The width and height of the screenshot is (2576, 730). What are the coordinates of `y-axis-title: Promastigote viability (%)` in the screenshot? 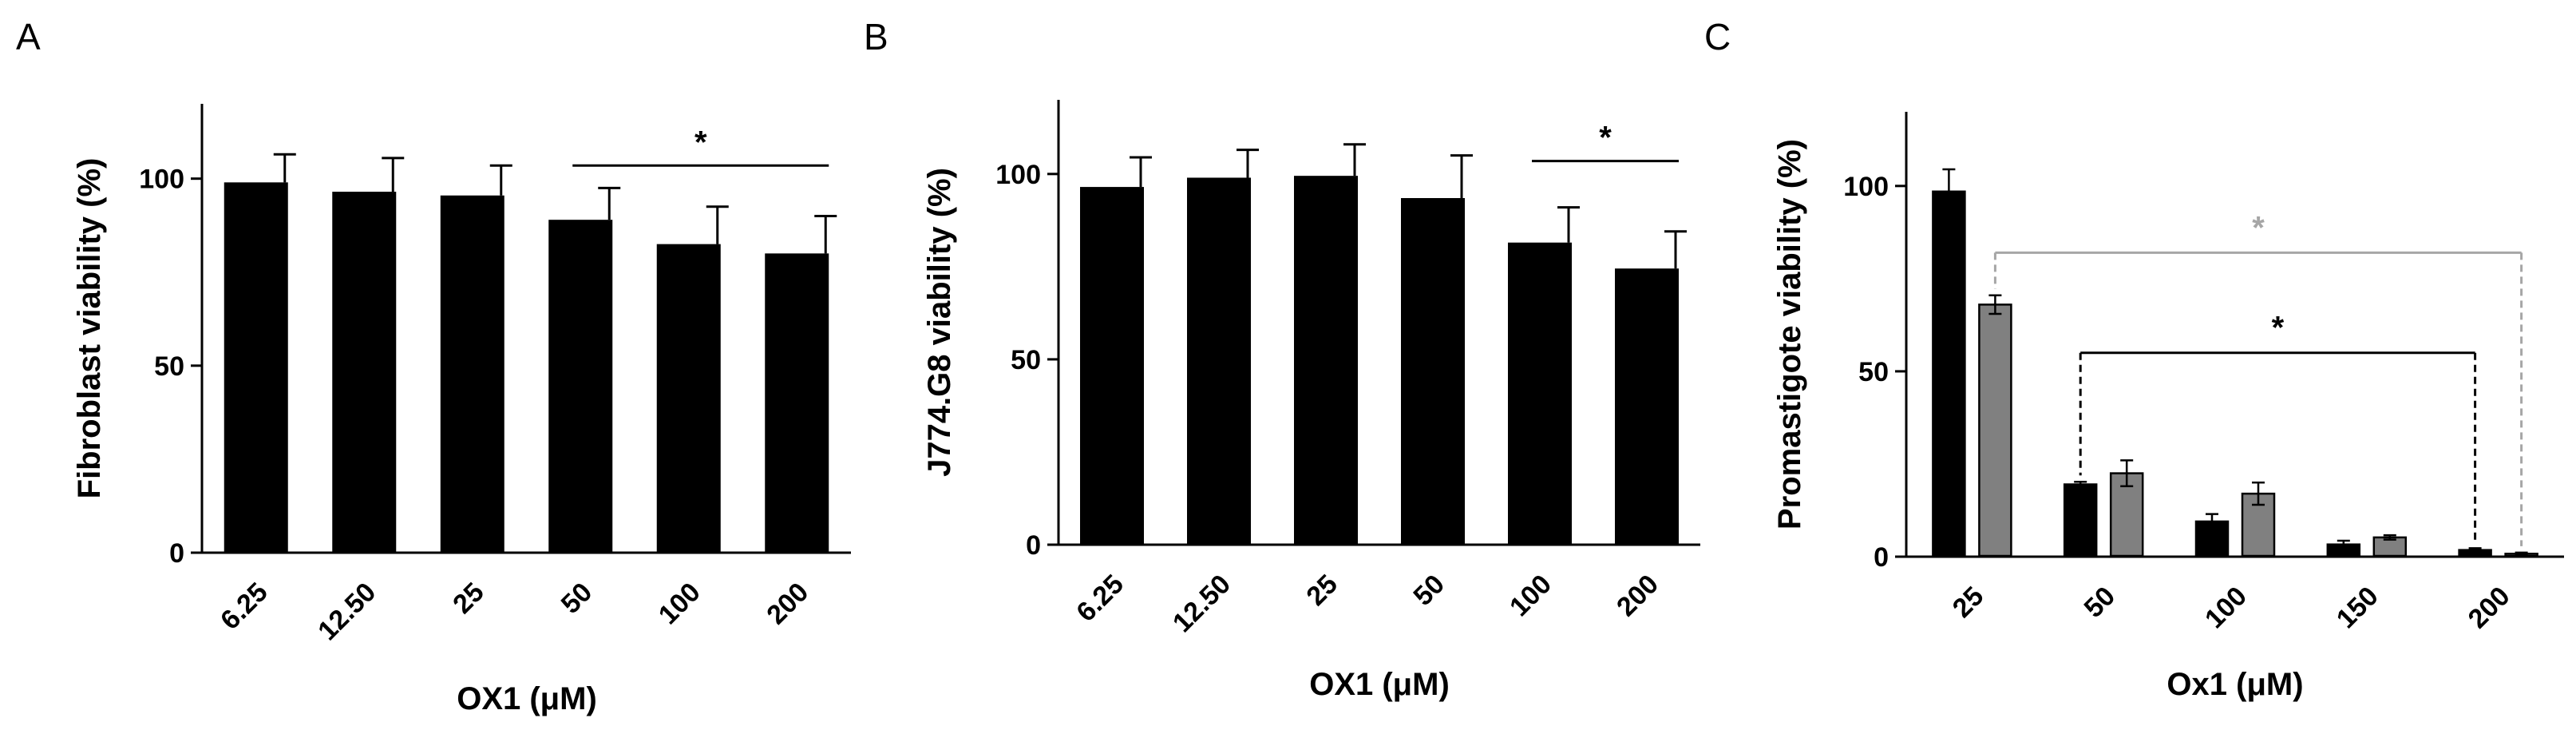 It's located at (1790, 334).